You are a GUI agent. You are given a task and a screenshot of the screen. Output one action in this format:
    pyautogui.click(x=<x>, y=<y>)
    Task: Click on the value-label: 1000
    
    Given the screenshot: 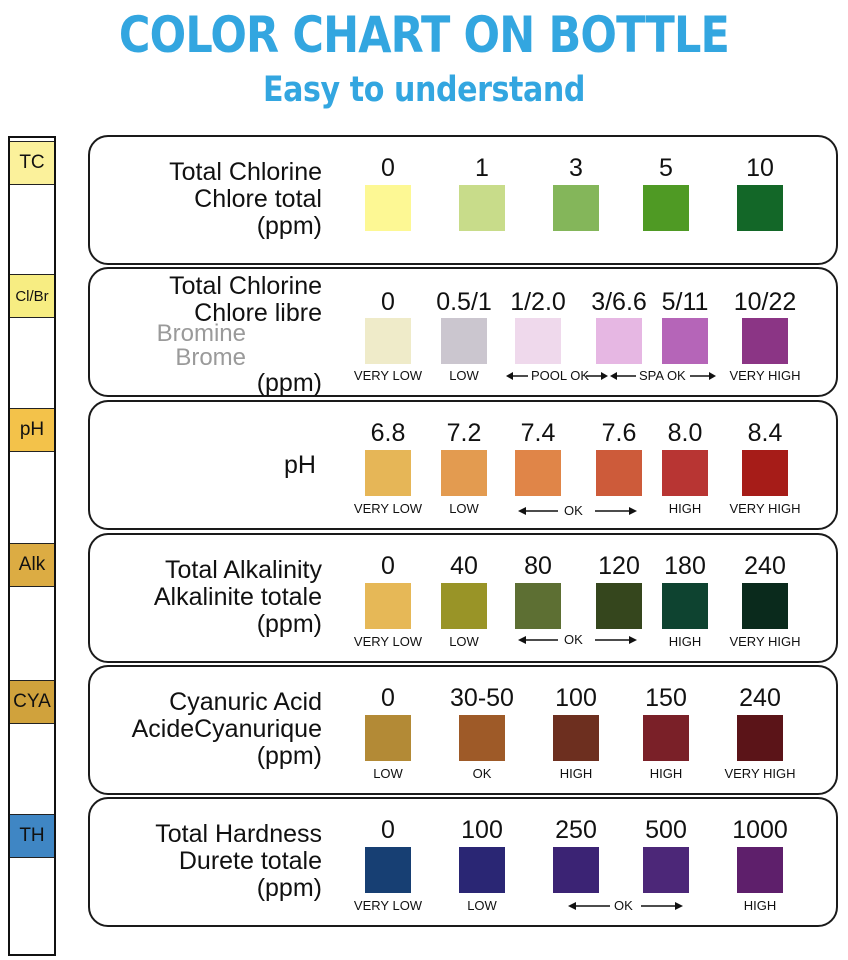 What is the action you would take?
    pyautogui.click(x=760, y=830)
    